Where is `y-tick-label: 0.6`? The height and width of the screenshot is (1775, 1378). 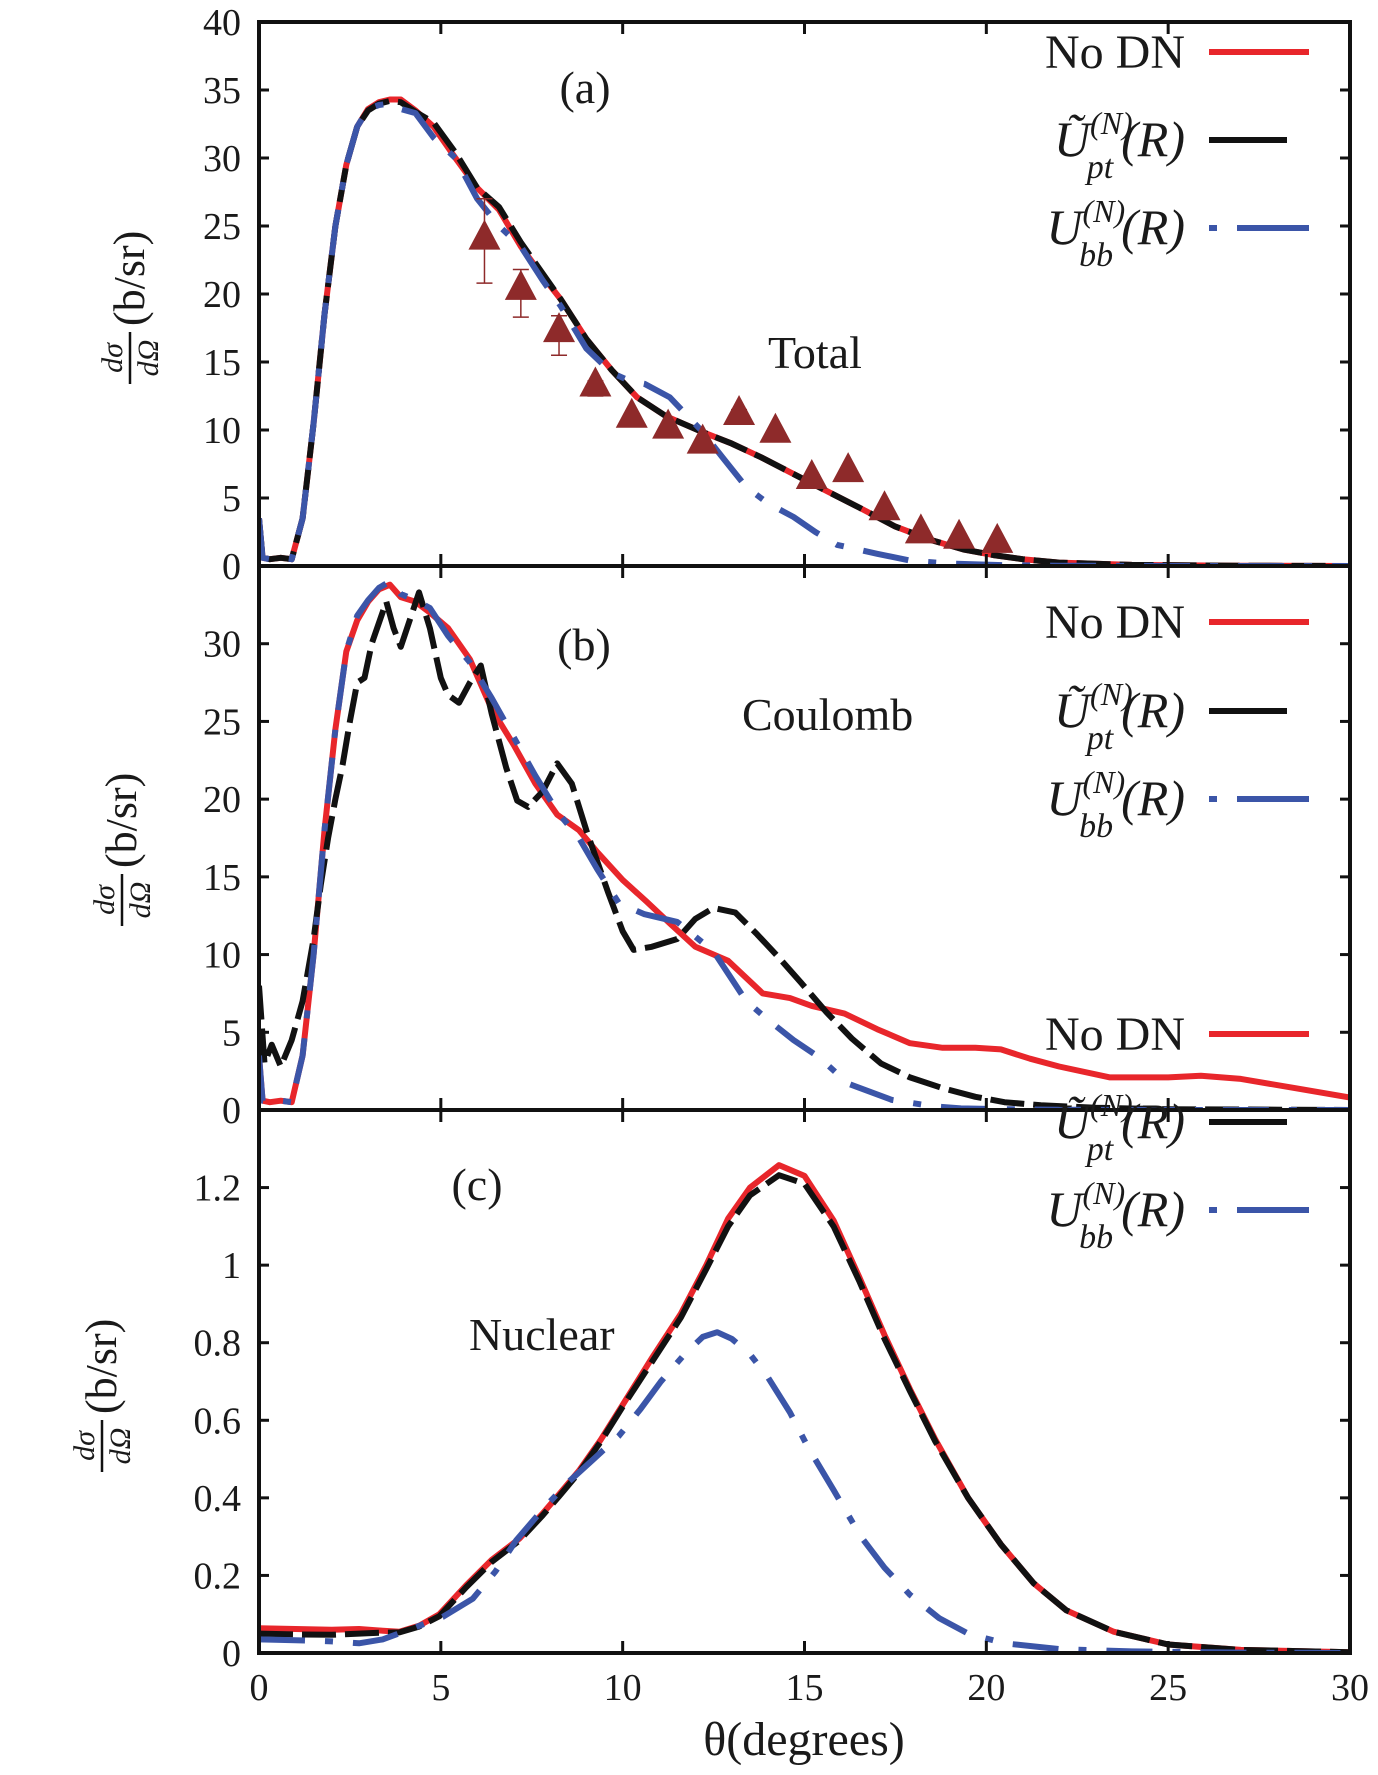 y-tick-label: 0.6 is located at coordinates (218, 1421).